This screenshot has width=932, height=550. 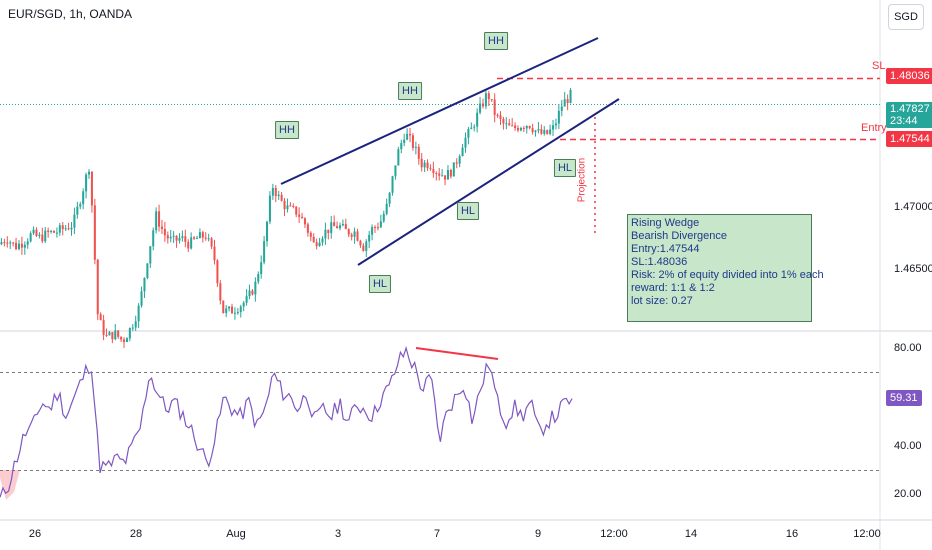 I want to click on entry-price-tag: 1.47544, so click(x=909, y=139).